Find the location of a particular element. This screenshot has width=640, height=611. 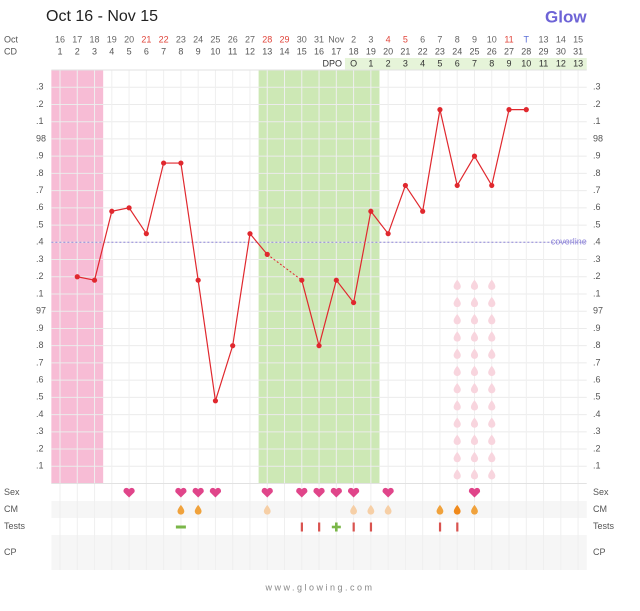

cd-label: 3 is located at coordinates (94, 51).